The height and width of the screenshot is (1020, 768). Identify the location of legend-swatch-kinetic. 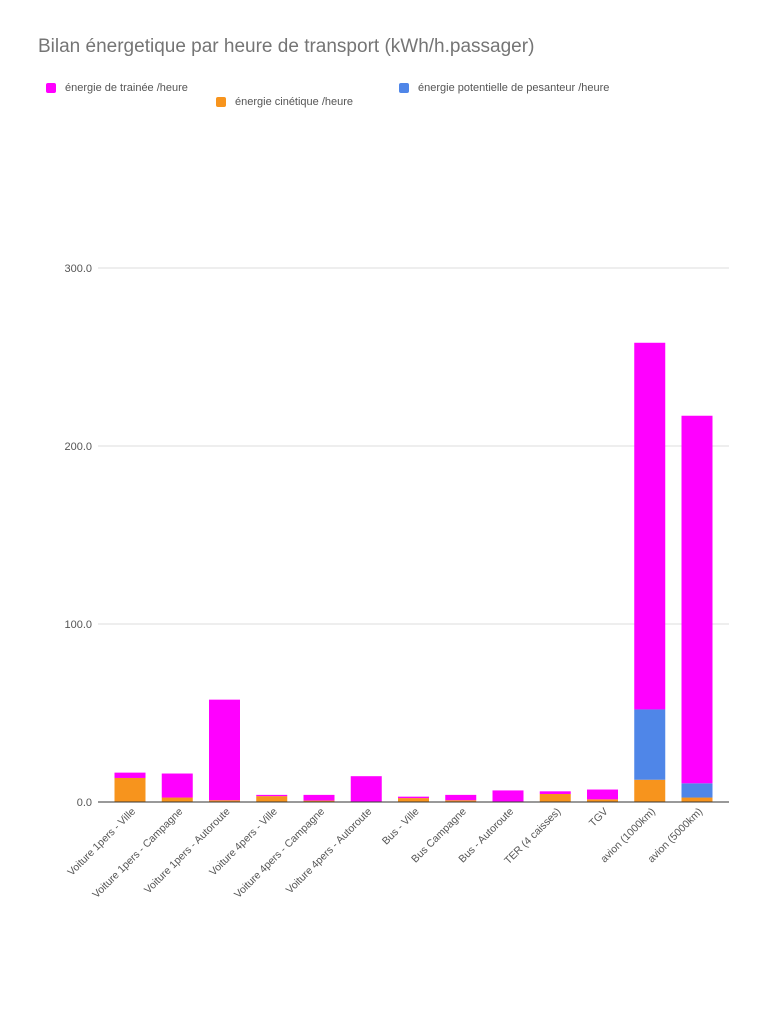
(221, 102).